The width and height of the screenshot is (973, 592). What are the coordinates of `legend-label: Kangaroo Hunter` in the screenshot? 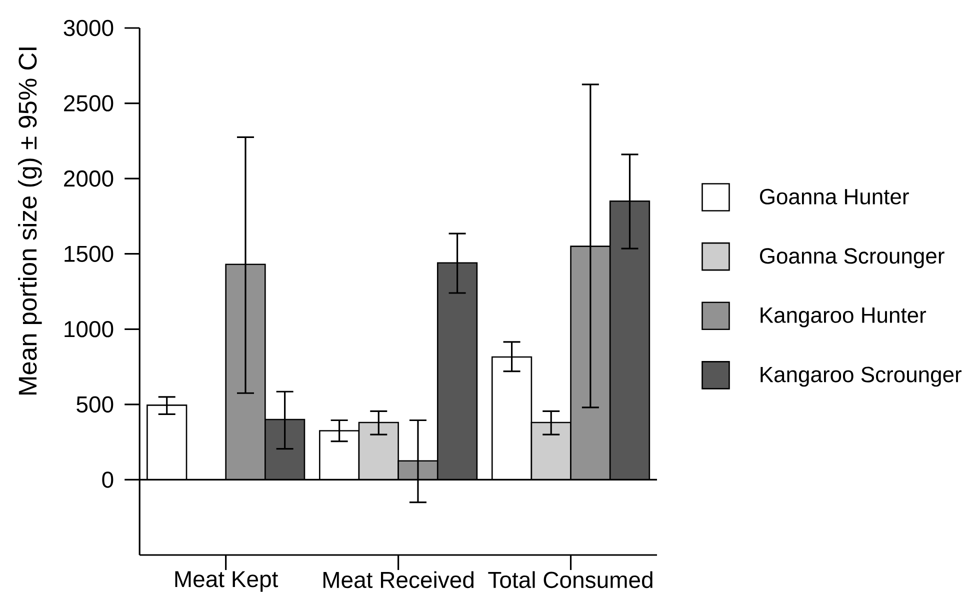 It's located at (843, 318).